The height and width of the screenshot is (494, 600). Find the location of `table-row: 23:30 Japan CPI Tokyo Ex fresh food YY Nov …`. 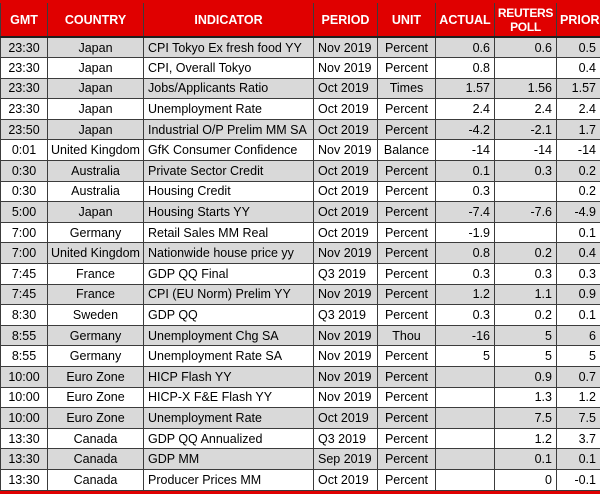

table-row: 23:30 Japan CPI Tokyo Ex fresh food YY Nov … is located at coordinates (300, 47).